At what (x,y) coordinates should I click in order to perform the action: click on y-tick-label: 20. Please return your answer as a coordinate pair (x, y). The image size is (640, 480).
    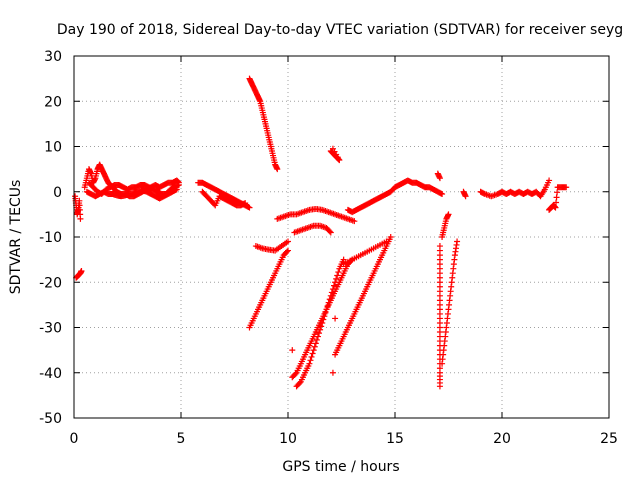
    Looking at the image, I should click on (53, 102).